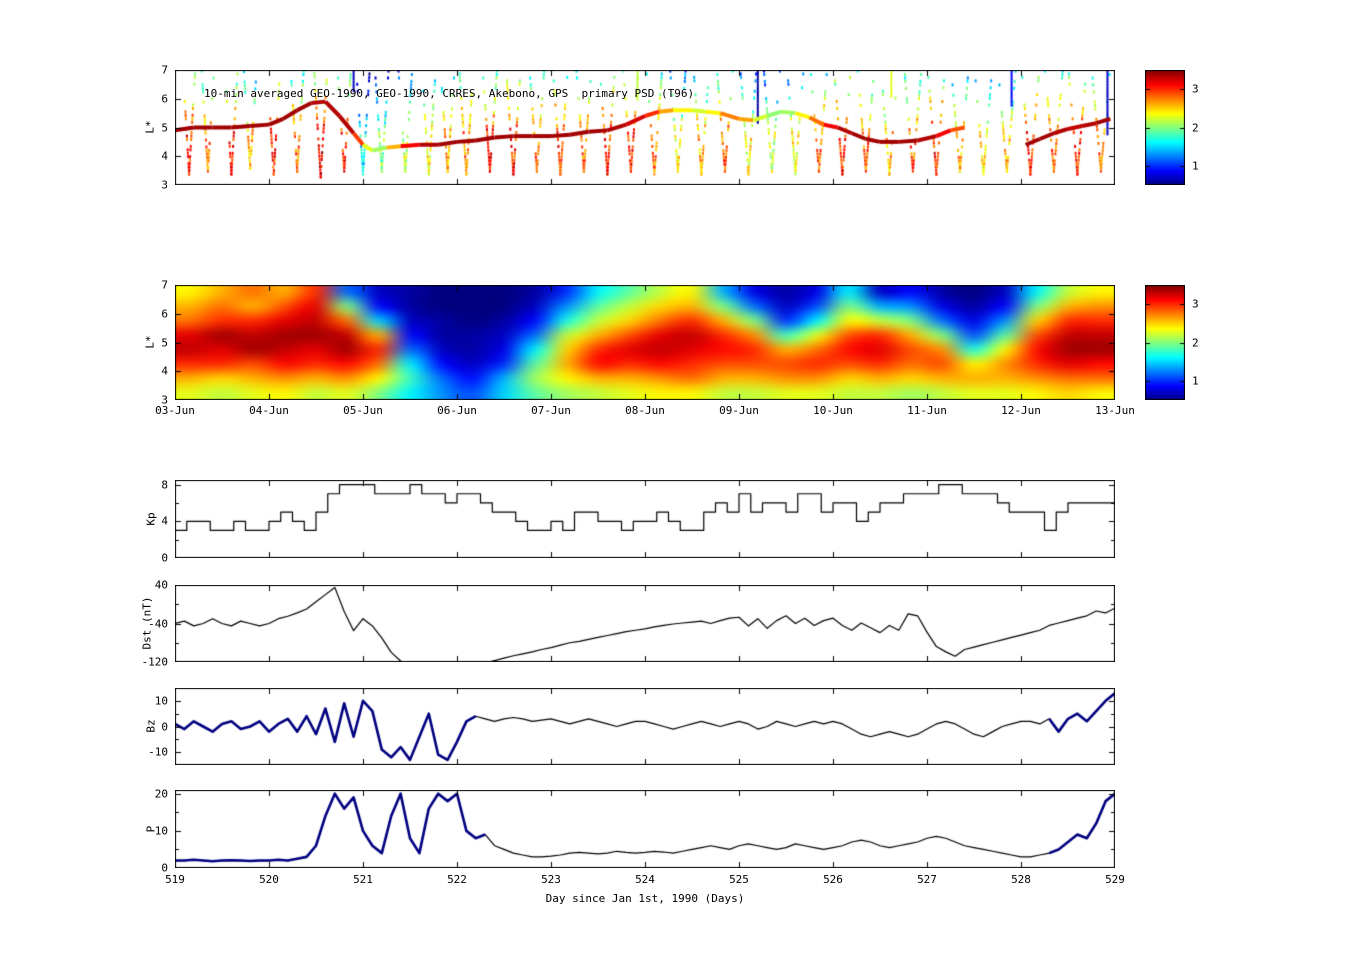 The image size is (1351, 974). Describe the element at coordinates (833, 410) in the screenshot. I see `date-tick-label: 10-Jun` at that location.